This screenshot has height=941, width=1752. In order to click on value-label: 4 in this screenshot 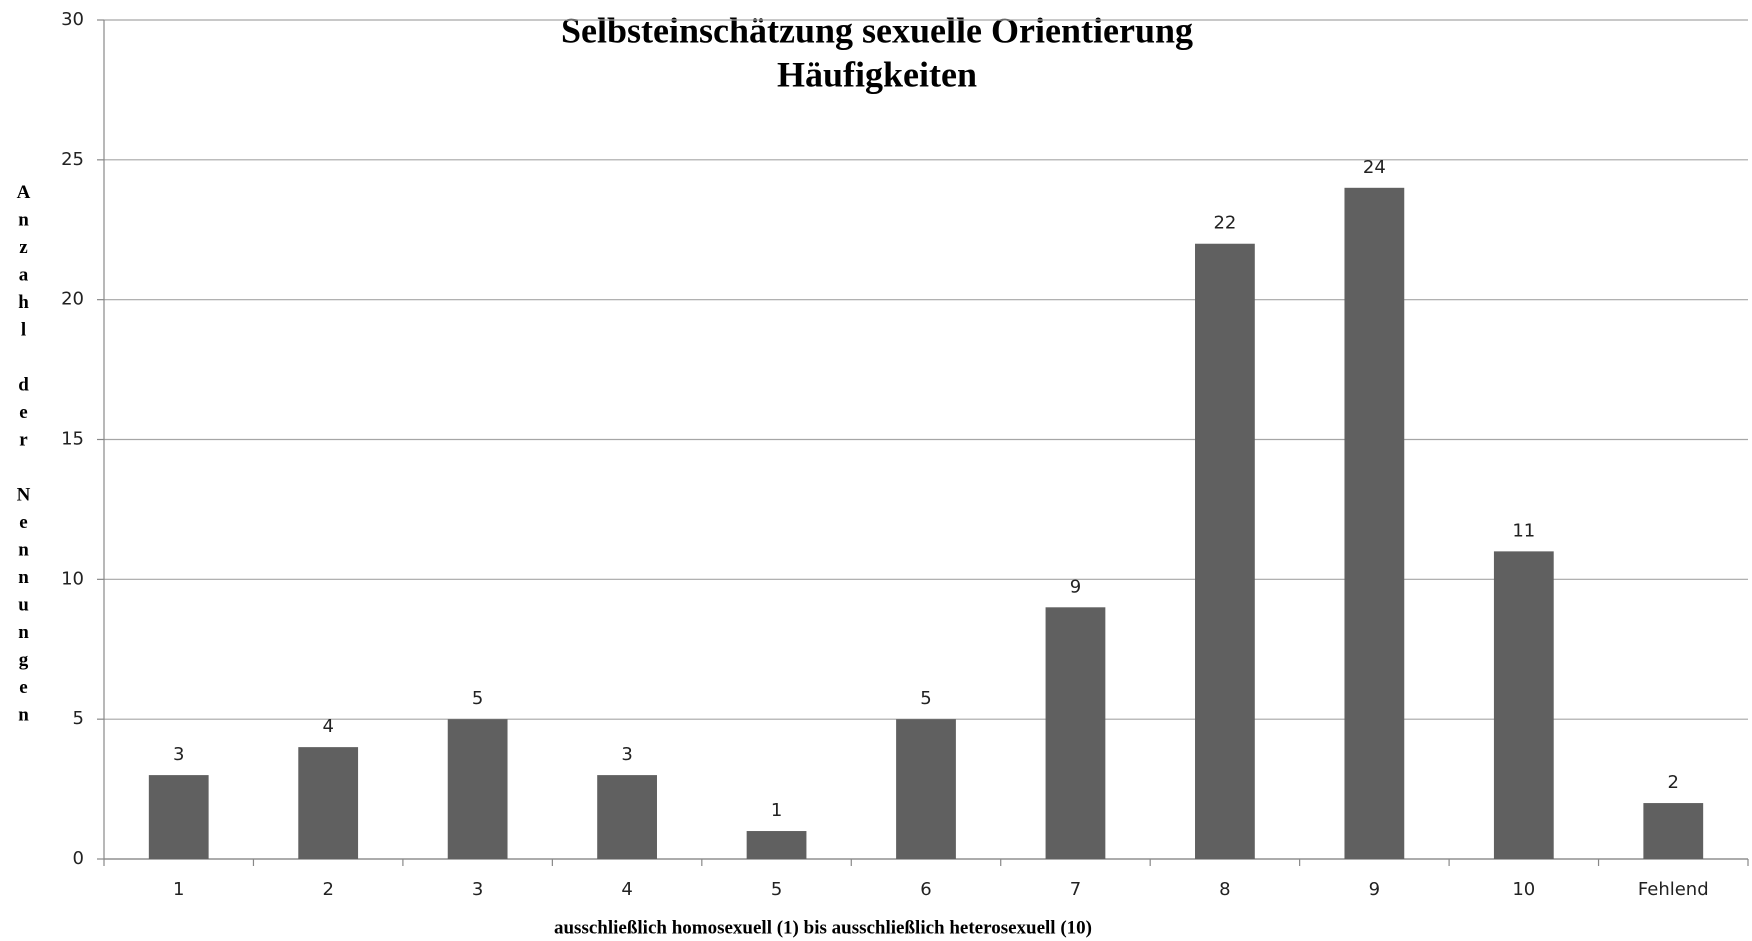, I will do `click(327, 726)`.